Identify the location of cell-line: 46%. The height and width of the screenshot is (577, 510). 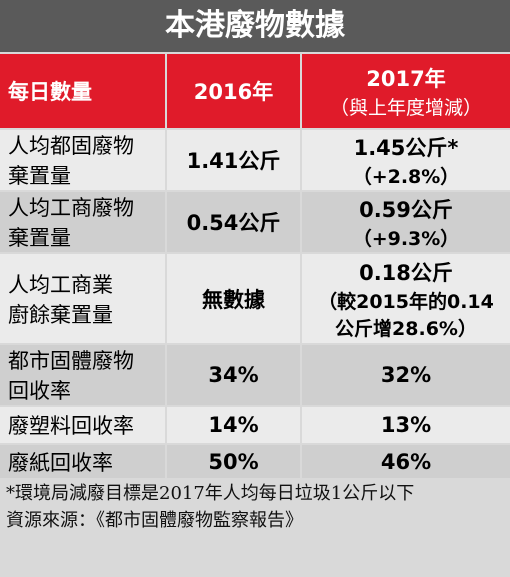
(406, 461).